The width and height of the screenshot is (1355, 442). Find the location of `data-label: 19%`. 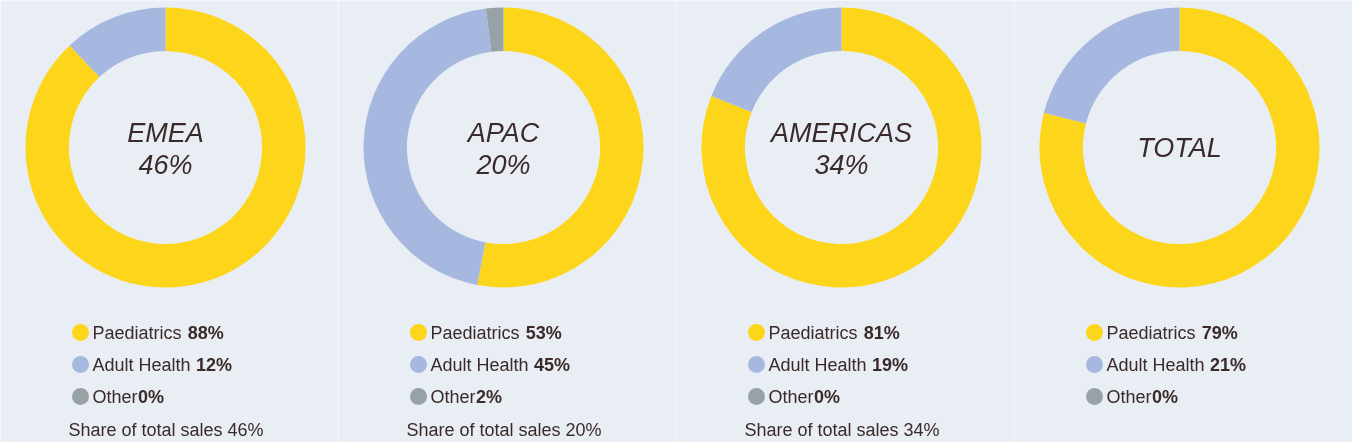

data-label: 19% is located at coordinates (890, 364).